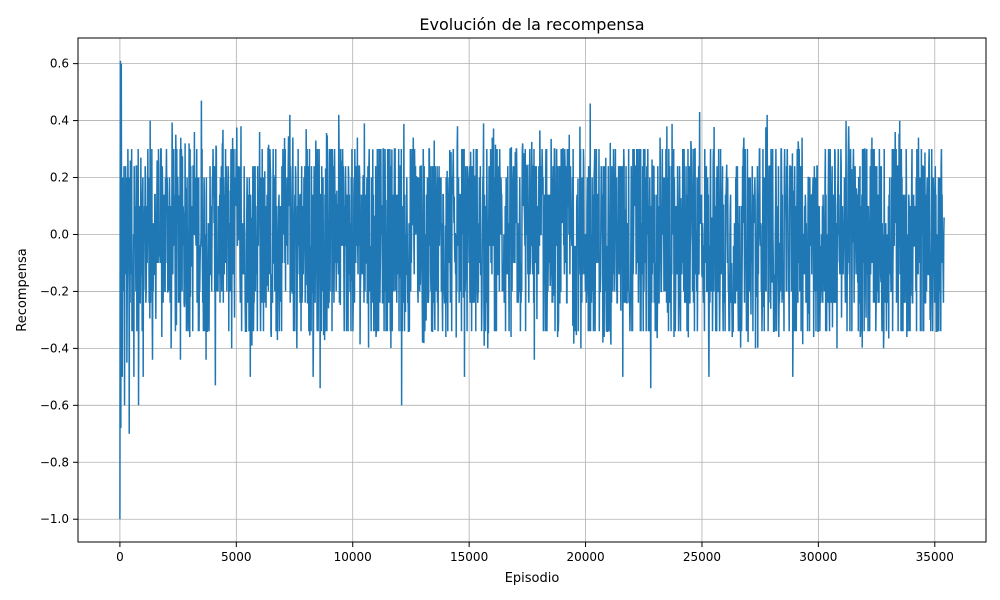 The image size is (1000, 600). What do you see at coordinates (702, 557) in the screenshot?
I see `x-tick-label: 25000` at bounding box center [702, 557].